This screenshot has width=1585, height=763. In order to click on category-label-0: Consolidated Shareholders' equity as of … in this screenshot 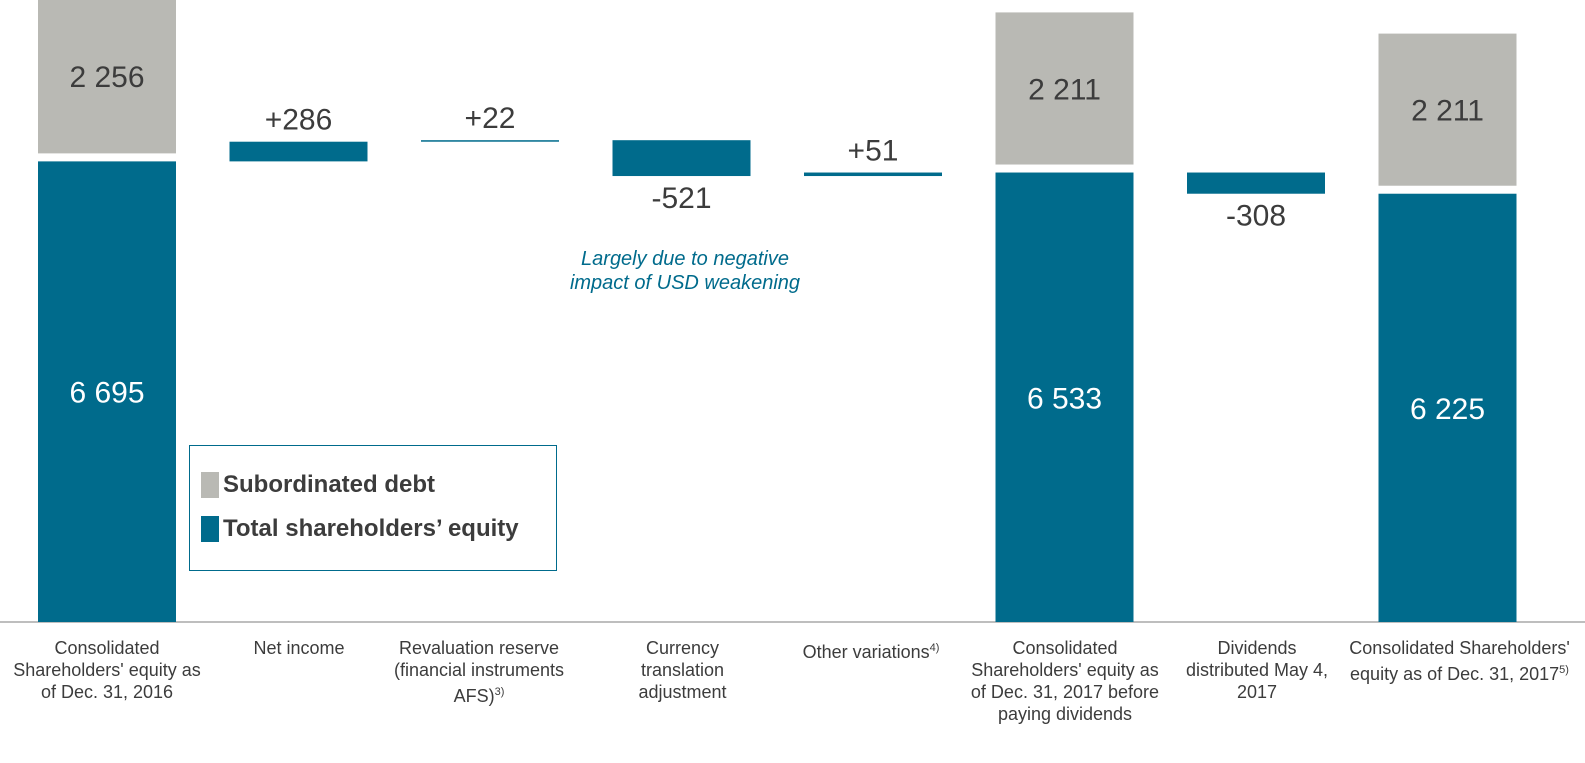, I will do `click(107, 670)`.